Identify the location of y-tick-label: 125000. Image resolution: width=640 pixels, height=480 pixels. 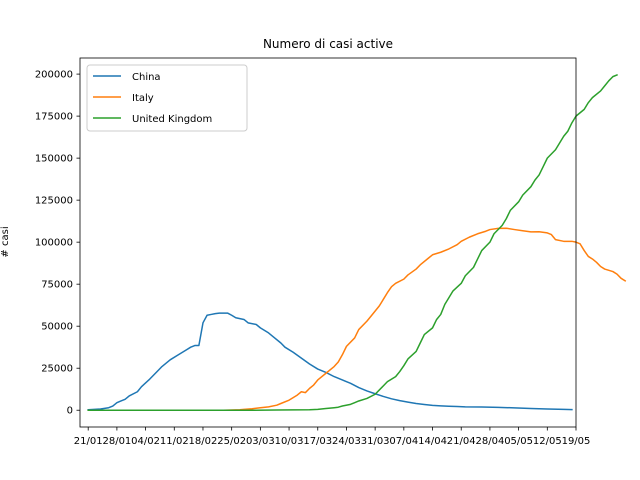
(54, 201).